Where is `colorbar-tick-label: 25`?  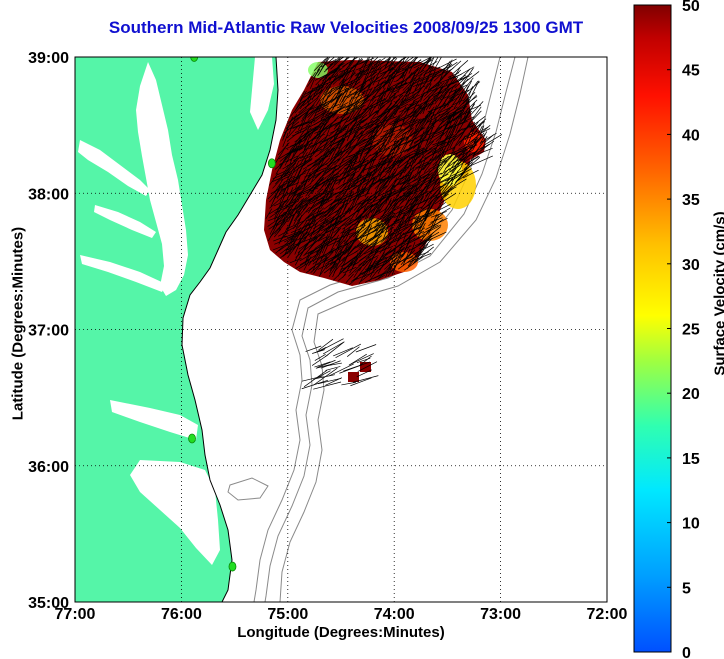 colorbar-tick-label: 25 is located at coordinates (691, 330).